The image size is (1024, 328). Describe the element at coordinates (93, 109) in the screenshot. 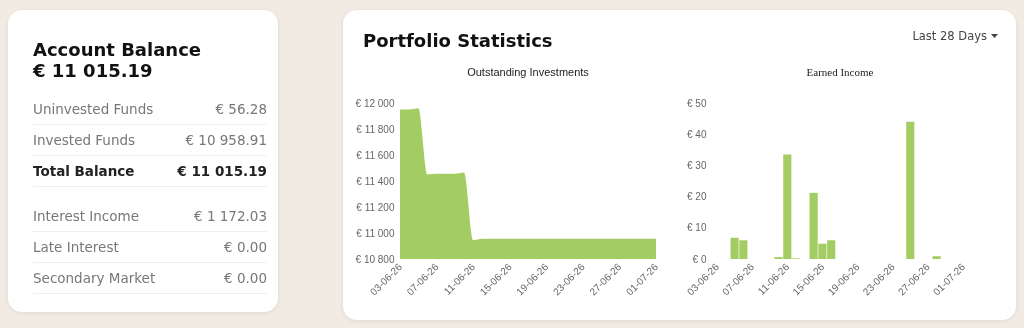

I see `text: Uninvested Funds` at that location.